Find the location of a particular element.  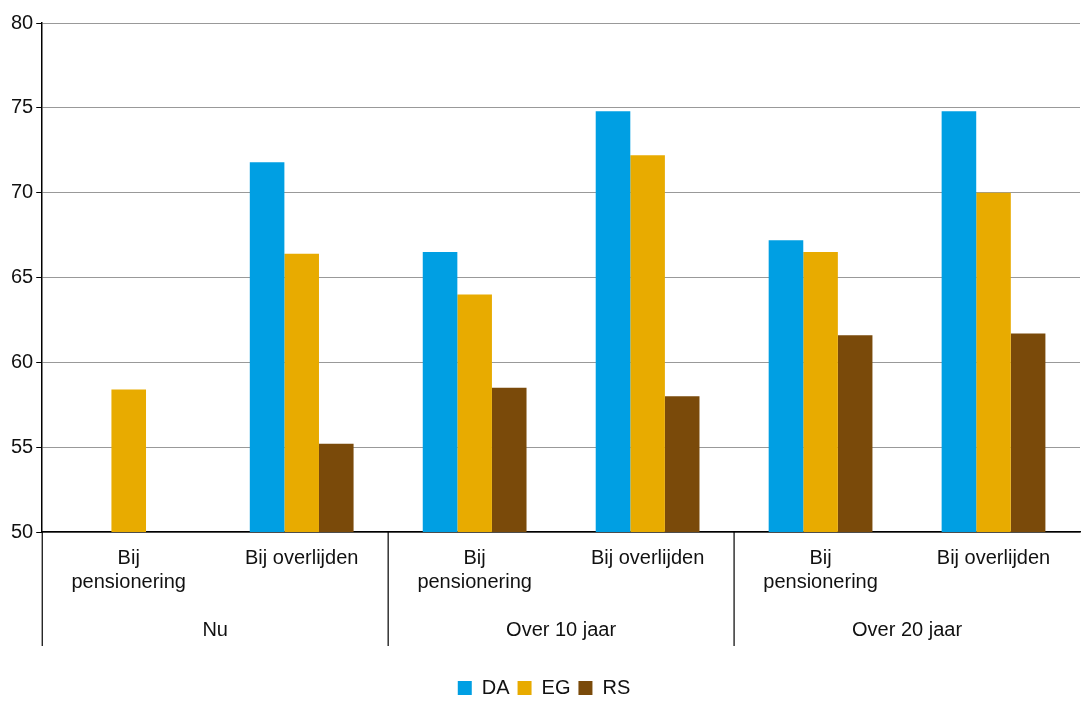

y-tick-label: 80 is located at coordinates (22, 21).